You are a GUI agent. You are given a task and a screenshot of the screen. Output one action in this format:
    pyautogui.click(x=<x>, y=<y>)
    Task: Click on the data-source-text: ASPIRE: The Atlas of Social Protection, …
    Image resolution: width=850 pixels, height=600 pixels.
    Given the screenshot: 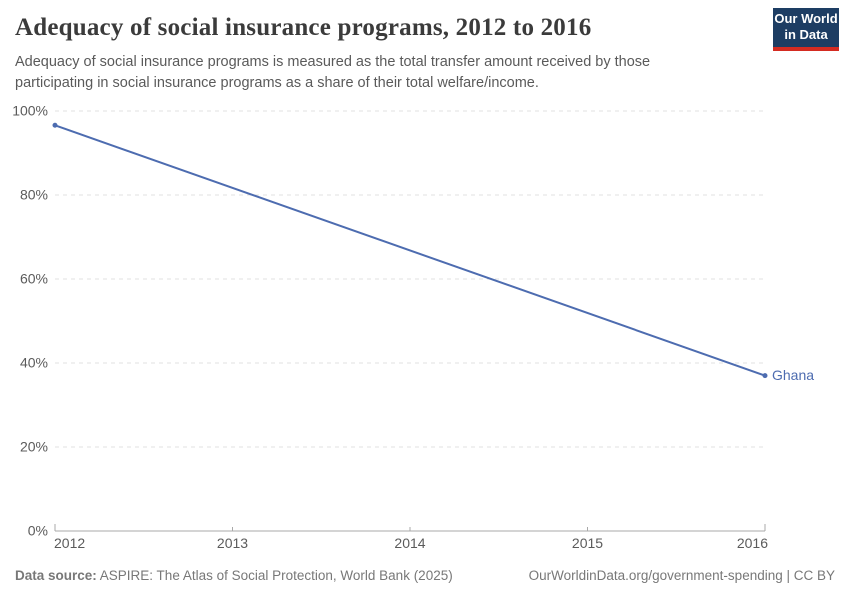 What is the action you would take?
    pyautogui.click(x=274, y=575)
    